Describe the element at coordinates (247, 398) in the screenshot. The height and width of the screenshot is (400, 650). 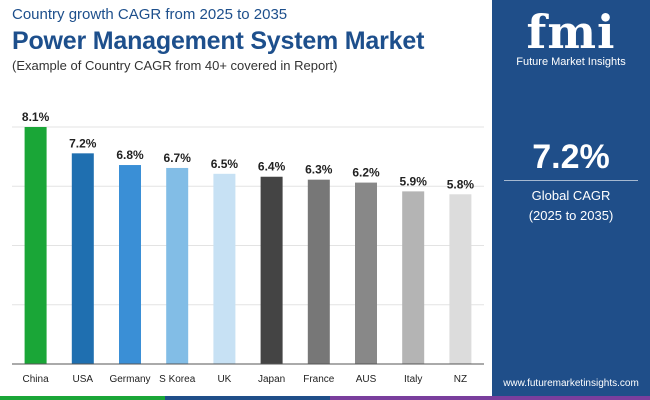
I see `footer-segment-blue` at that location.